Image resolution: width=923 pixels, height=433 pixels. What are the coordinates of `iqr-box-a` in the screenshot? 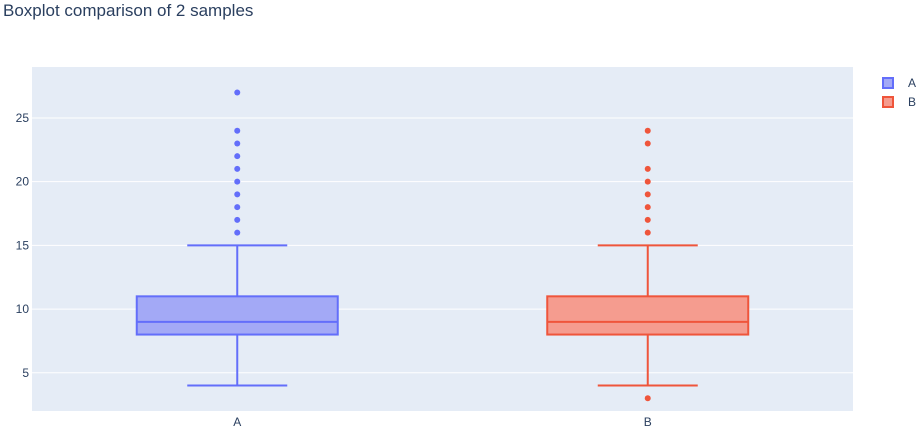 It's located at (237, 315).